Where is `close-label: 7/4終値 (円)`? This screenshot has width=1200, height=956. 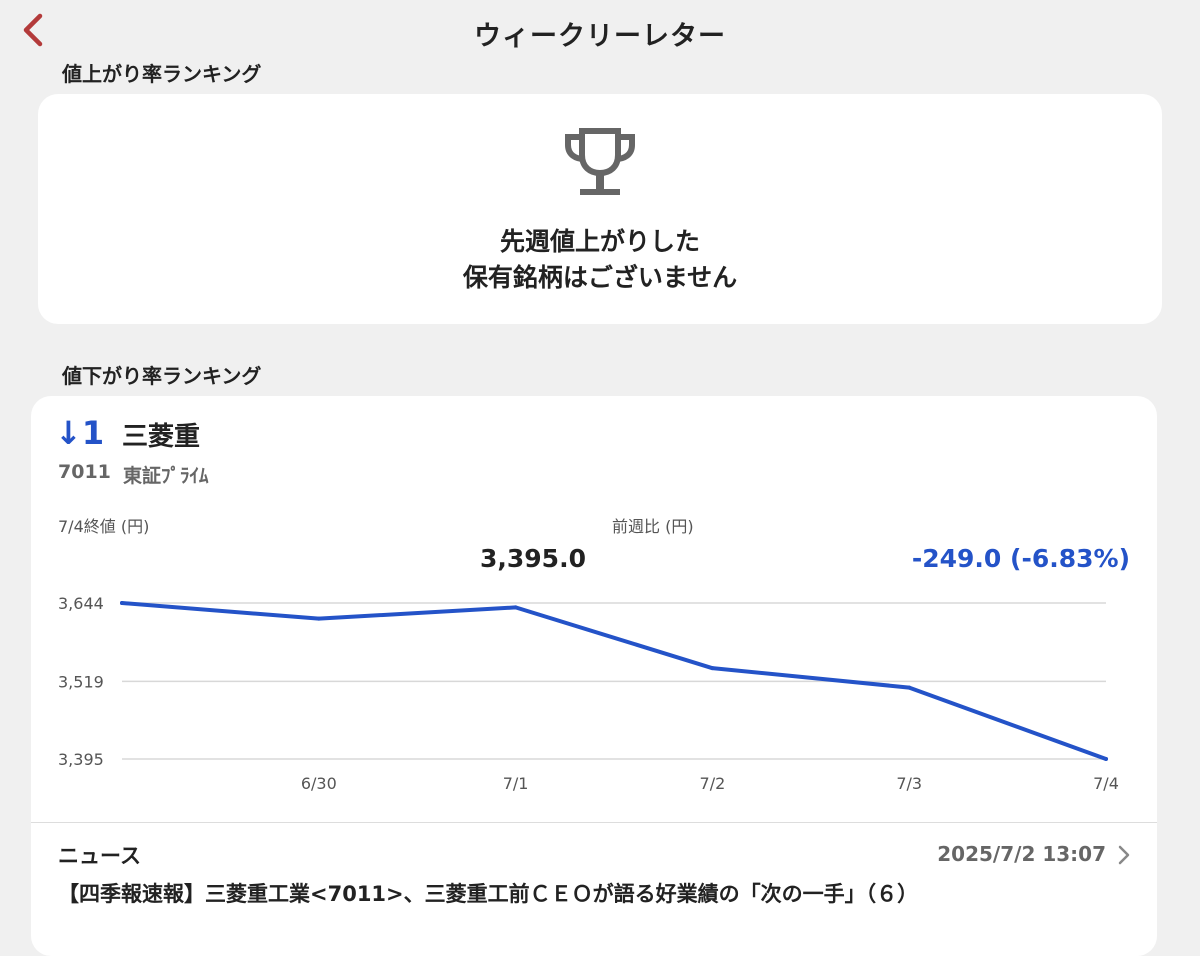
close-label: 7/4終値 (円) is located at coordinates (104, 526).